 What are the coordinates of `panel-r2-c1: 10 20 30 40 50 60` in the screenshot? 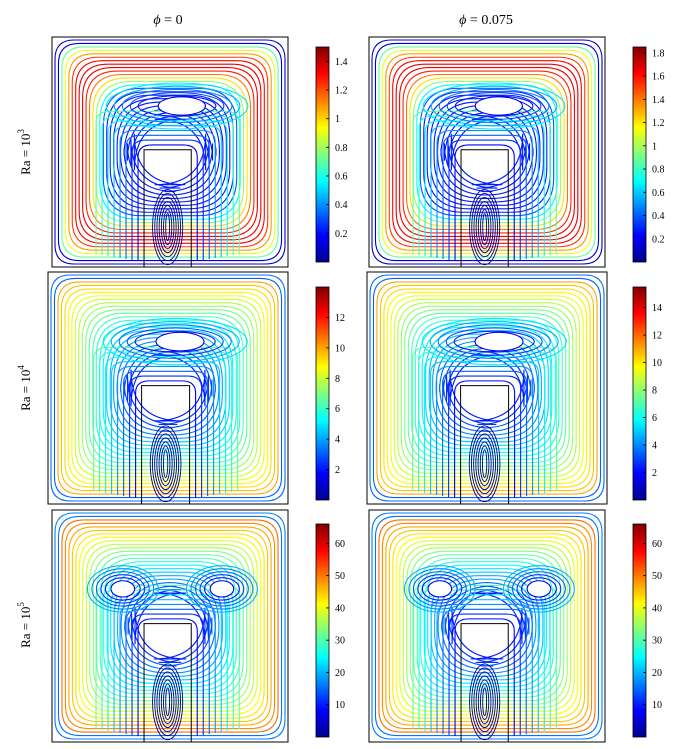 It's located at (515, 626).